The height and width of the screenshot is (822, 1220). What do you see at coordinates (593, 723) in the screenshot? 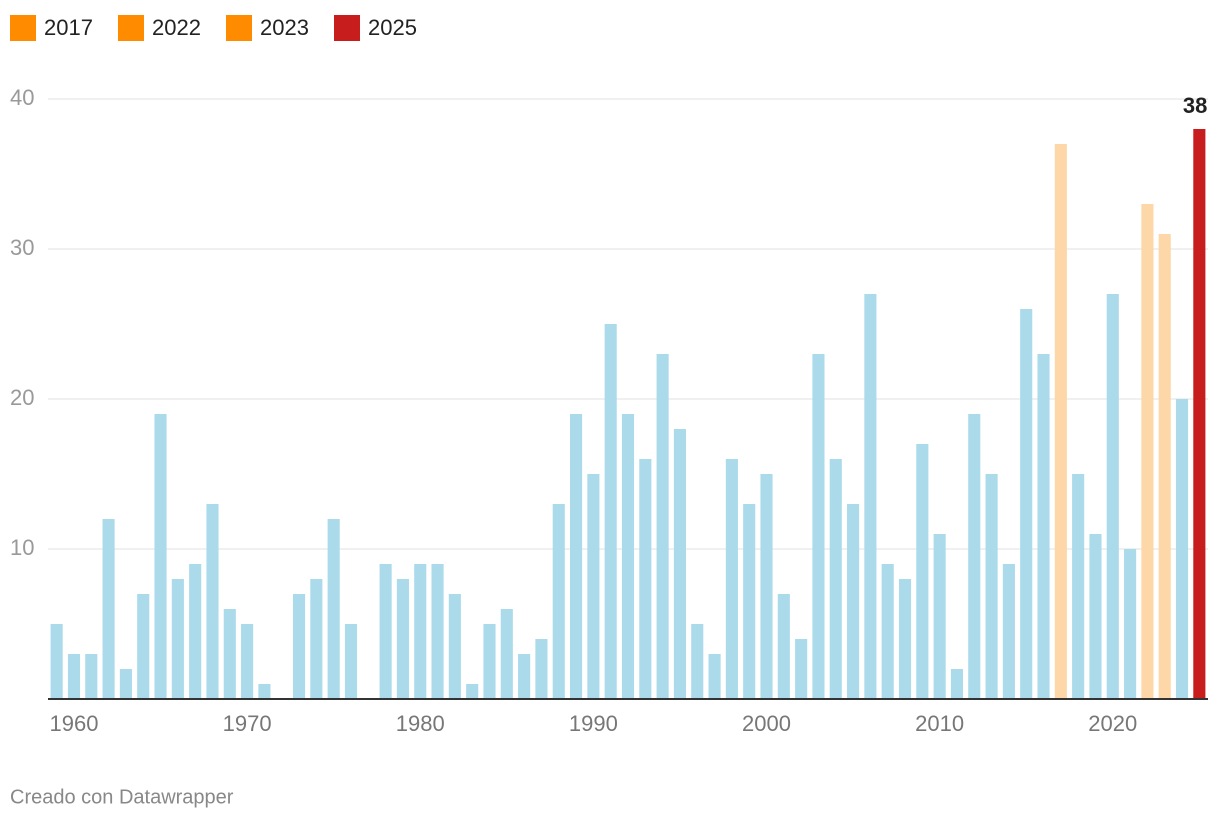
I see `x-tick-label: 1990` at bounding box center [593, 723].